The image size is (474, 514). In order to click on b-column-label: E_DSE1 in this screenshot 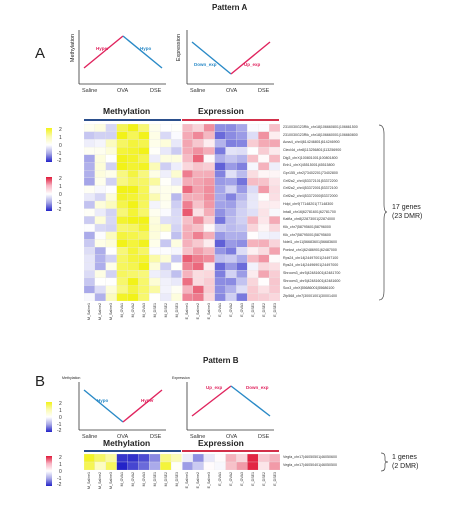, I will do `click(252, 479)`.